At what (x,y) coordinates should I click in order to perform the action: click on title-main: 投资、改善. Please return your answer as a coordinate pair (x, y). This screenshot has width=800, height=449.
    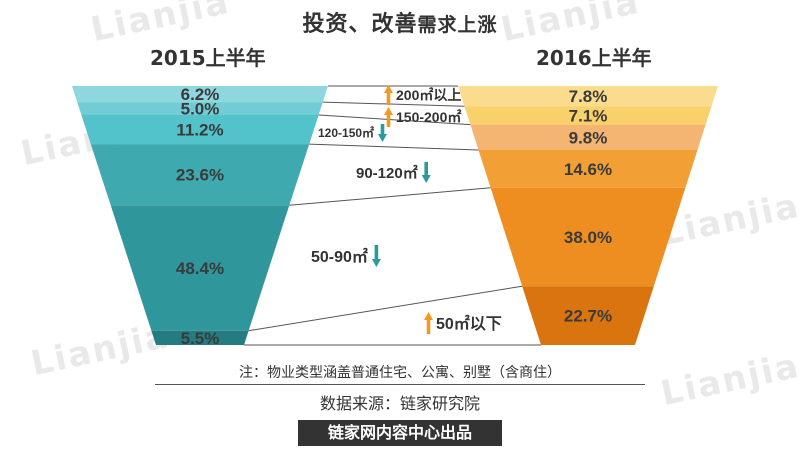
    Looking at the image, I should click on (360, 24).